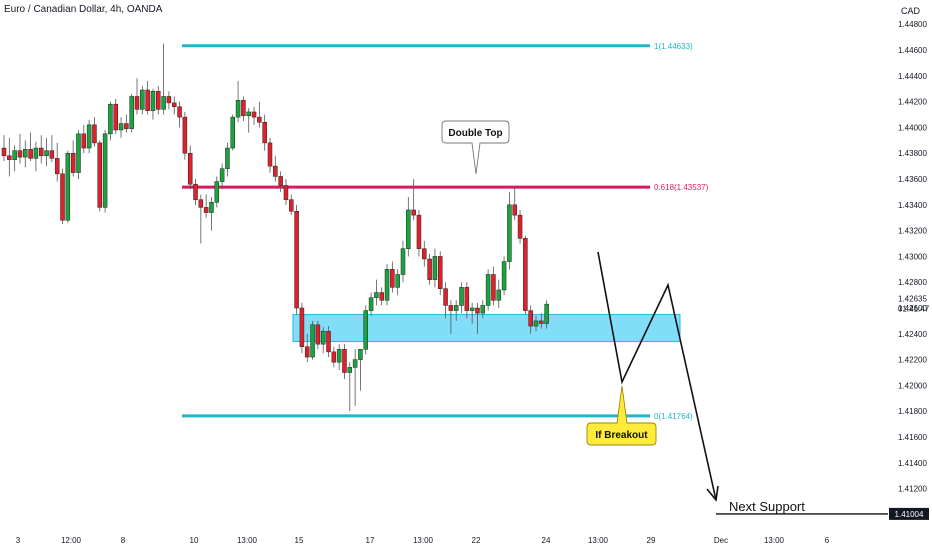 The height and width of the screenshot is (550, 932). Describe the element at coordinates (912, 256) in the screenshot. I see `y-tick-label: 1.43000` at that location.